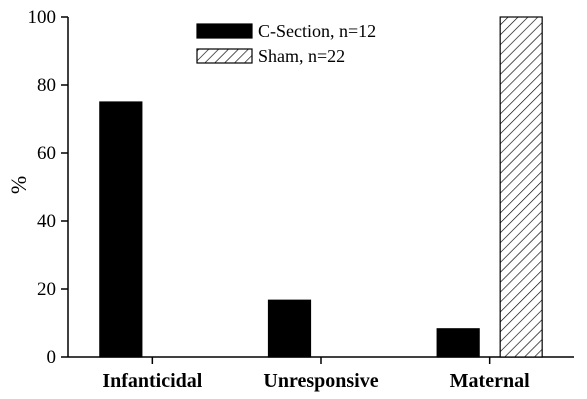 The height and width of the screenshot is (399, 587). What do you see at coordinates (52, 357) in the screenshot?
I see `y-tick-label: 0` at bounding box center [52, 357].